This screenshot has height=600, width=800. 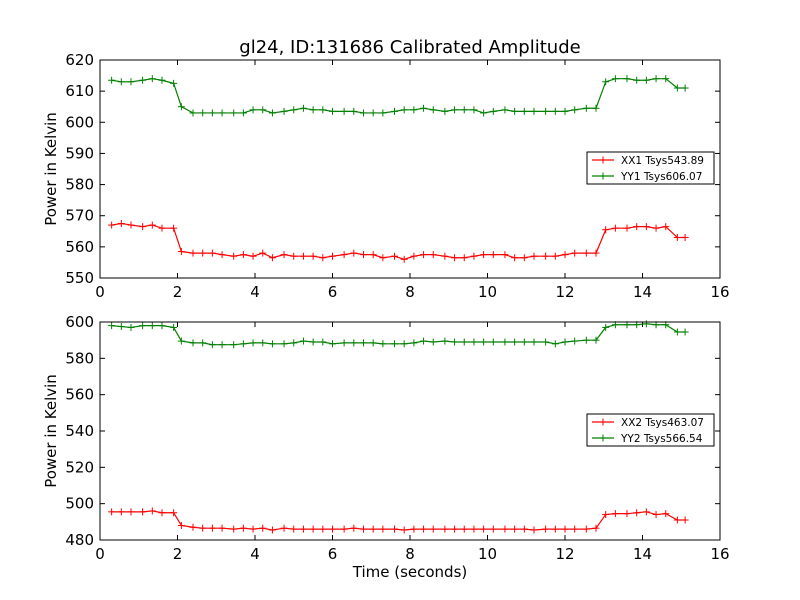 What do you see at coordinates (79, 540) in the screenshot?
I see `y-tick-label: 480` at bounding box center [79, 540].